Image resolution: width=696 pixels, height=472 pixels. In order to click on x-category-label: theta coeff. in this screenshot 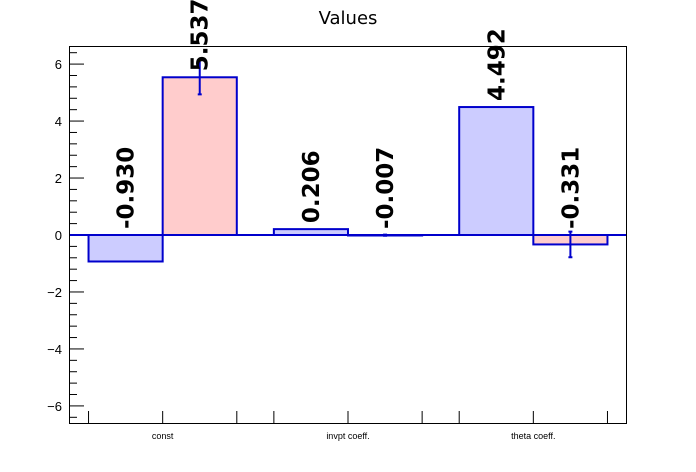, I will do `click(533, 436)`.